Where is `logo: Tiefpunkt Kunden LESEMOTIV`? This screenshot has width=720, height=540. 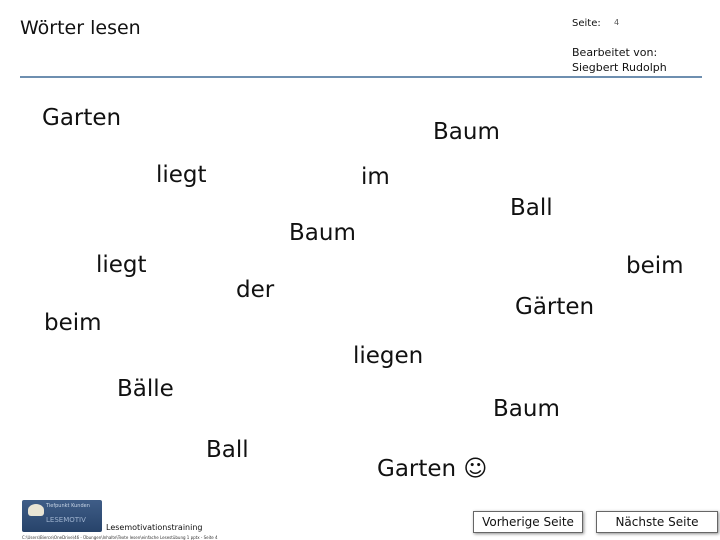 logo: Tiefpunkt Kunden LESEMOTIV is located at coordinates (62, 516).